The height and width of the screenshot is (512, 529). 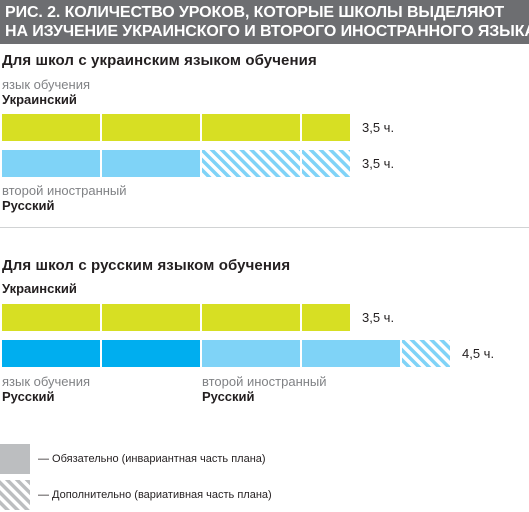 I want to click on figure-header, so click(x=264, y=22).